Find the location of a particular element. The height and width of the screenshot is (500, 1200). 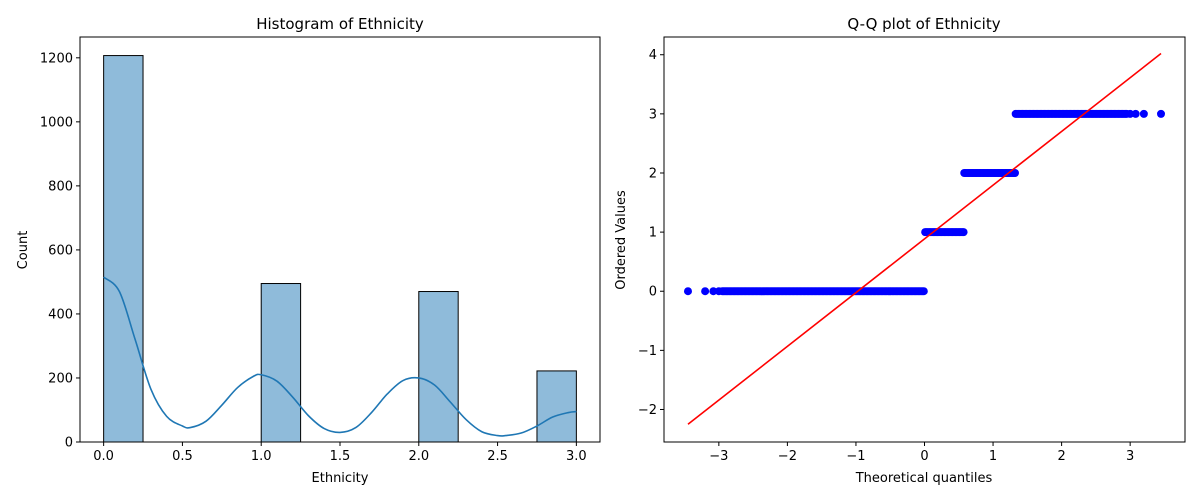

histogram-ylabel: Count is located at coordinates (23, 250).